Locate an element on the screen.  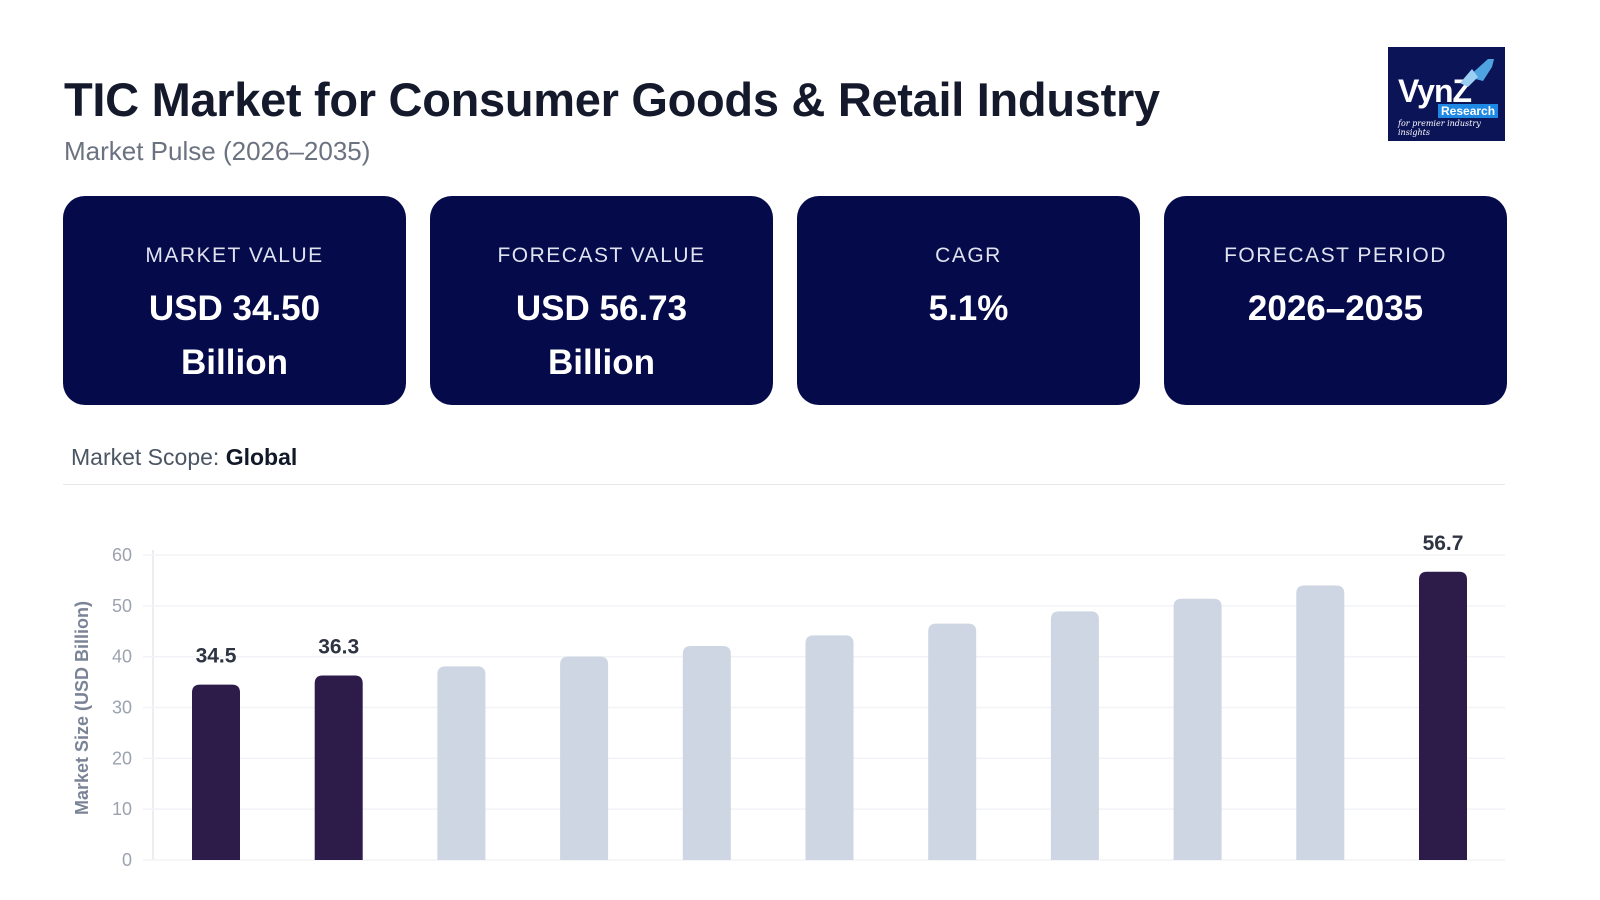
card-value: 5.1% is located at coordinates (968, 308).